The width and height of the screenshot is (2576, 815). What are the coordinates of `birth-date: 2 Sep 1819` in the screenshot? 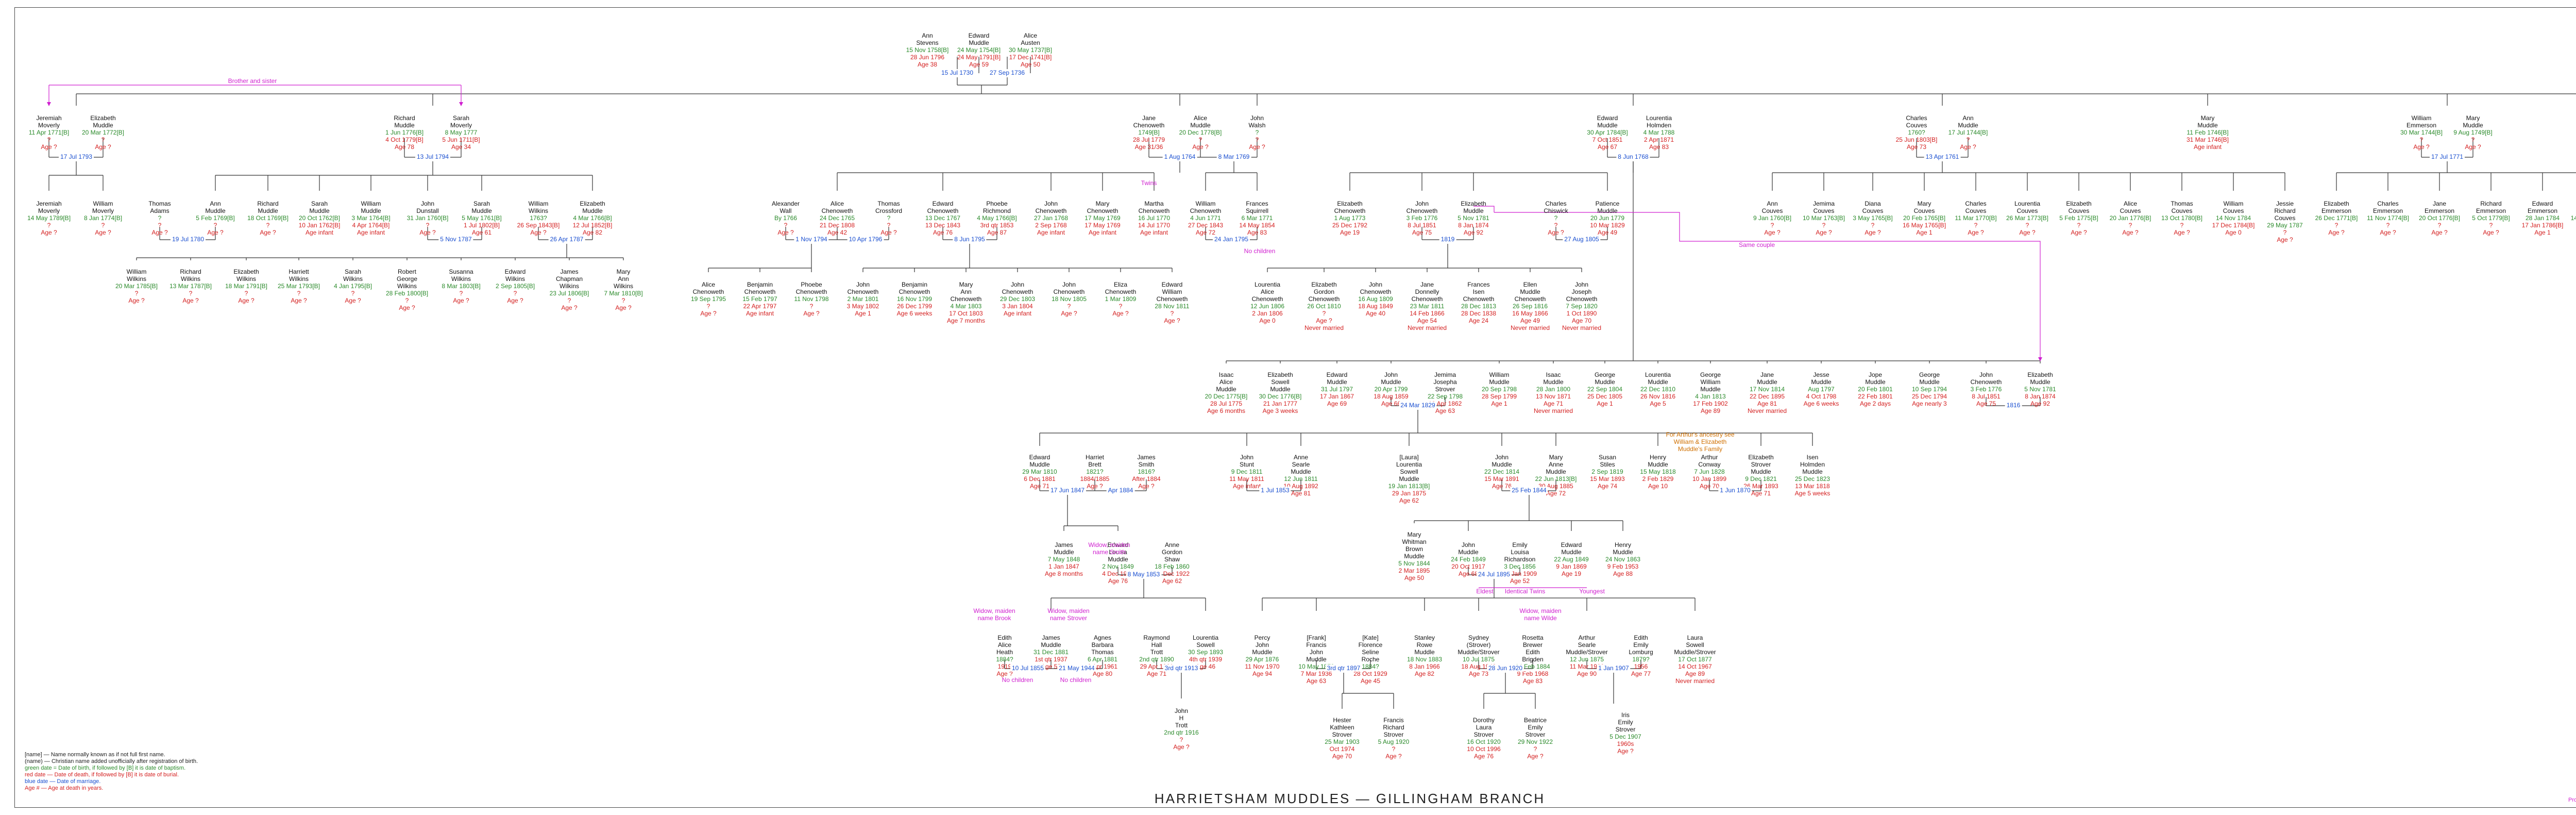 It's located at (1607, 471).